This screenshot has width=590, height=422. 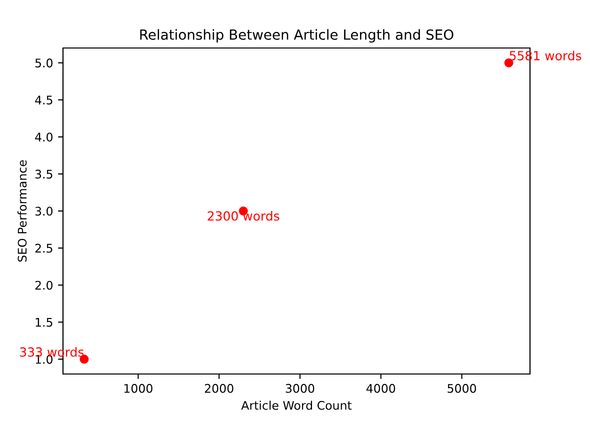 What do you see at coordinates (43, 211) in the screenshot?
I see `y-tick-label: 3.0` at bounding box center [43, 211].